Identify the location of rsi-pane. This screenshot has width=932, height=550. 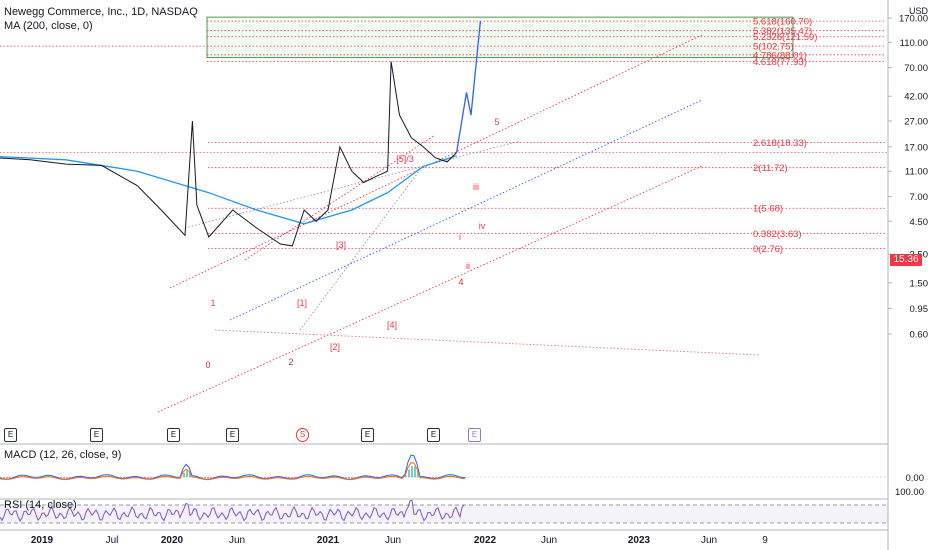
(232, 511).